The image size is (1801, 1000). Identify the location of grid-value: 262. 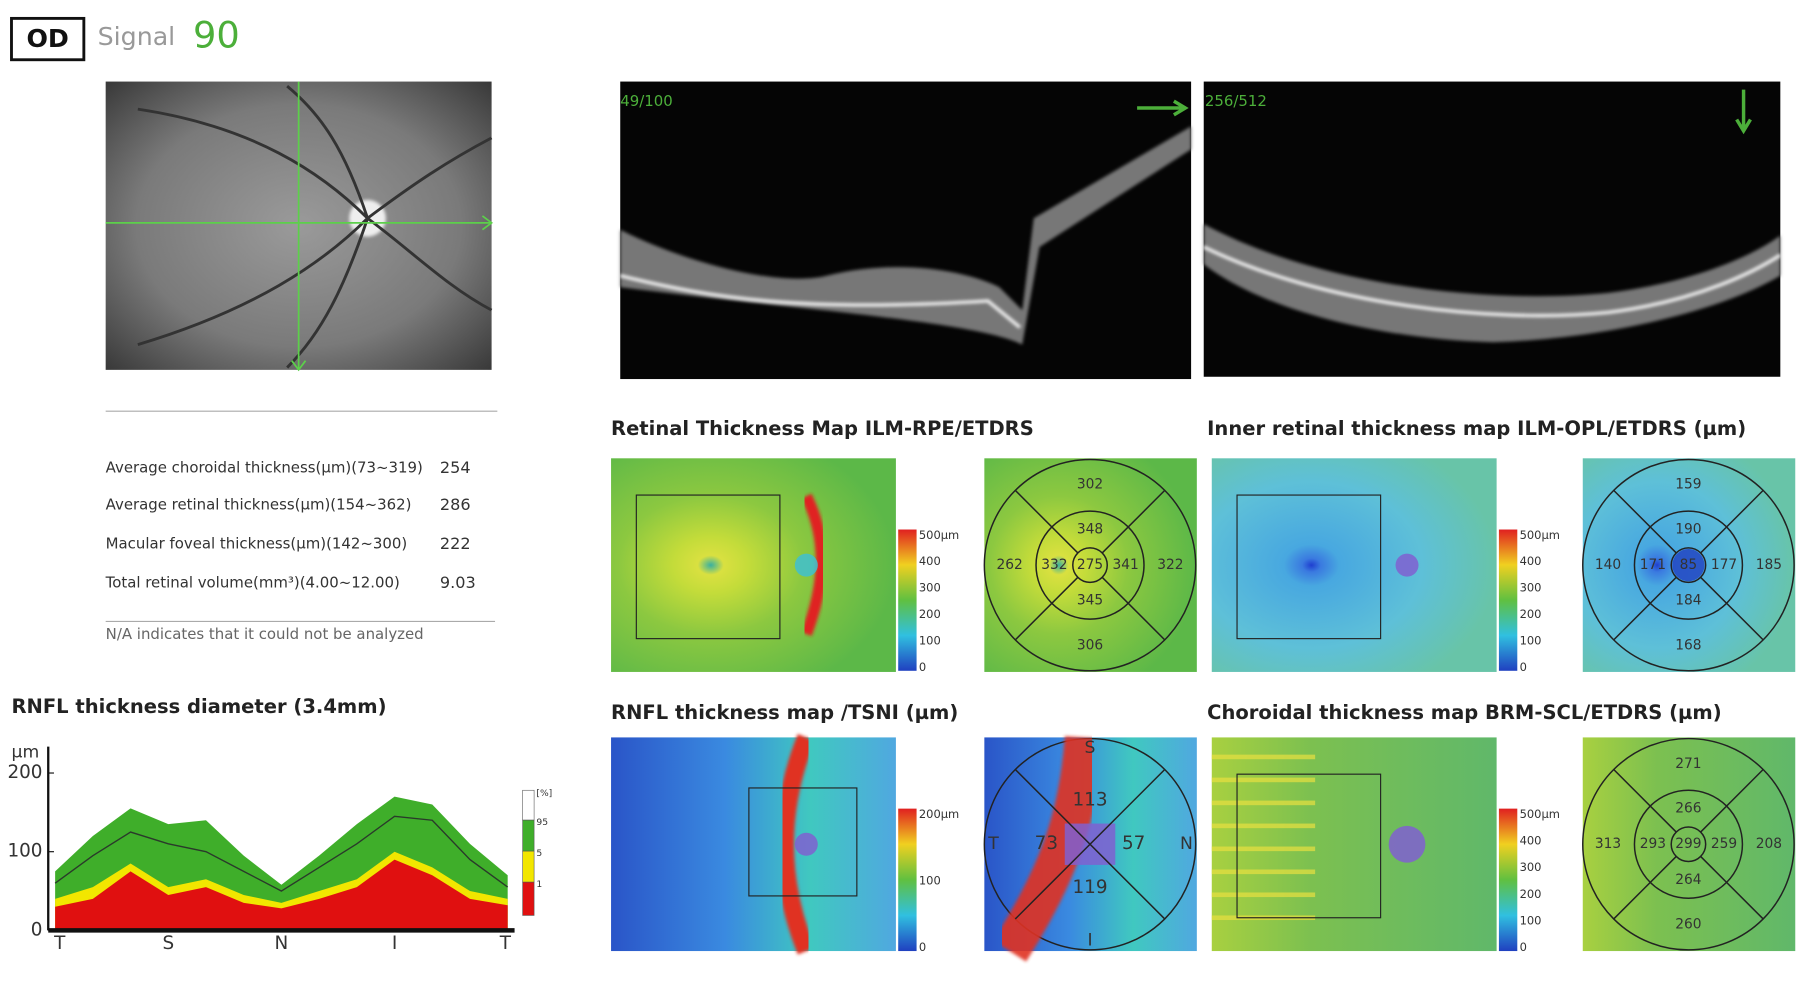
(1009, 565).